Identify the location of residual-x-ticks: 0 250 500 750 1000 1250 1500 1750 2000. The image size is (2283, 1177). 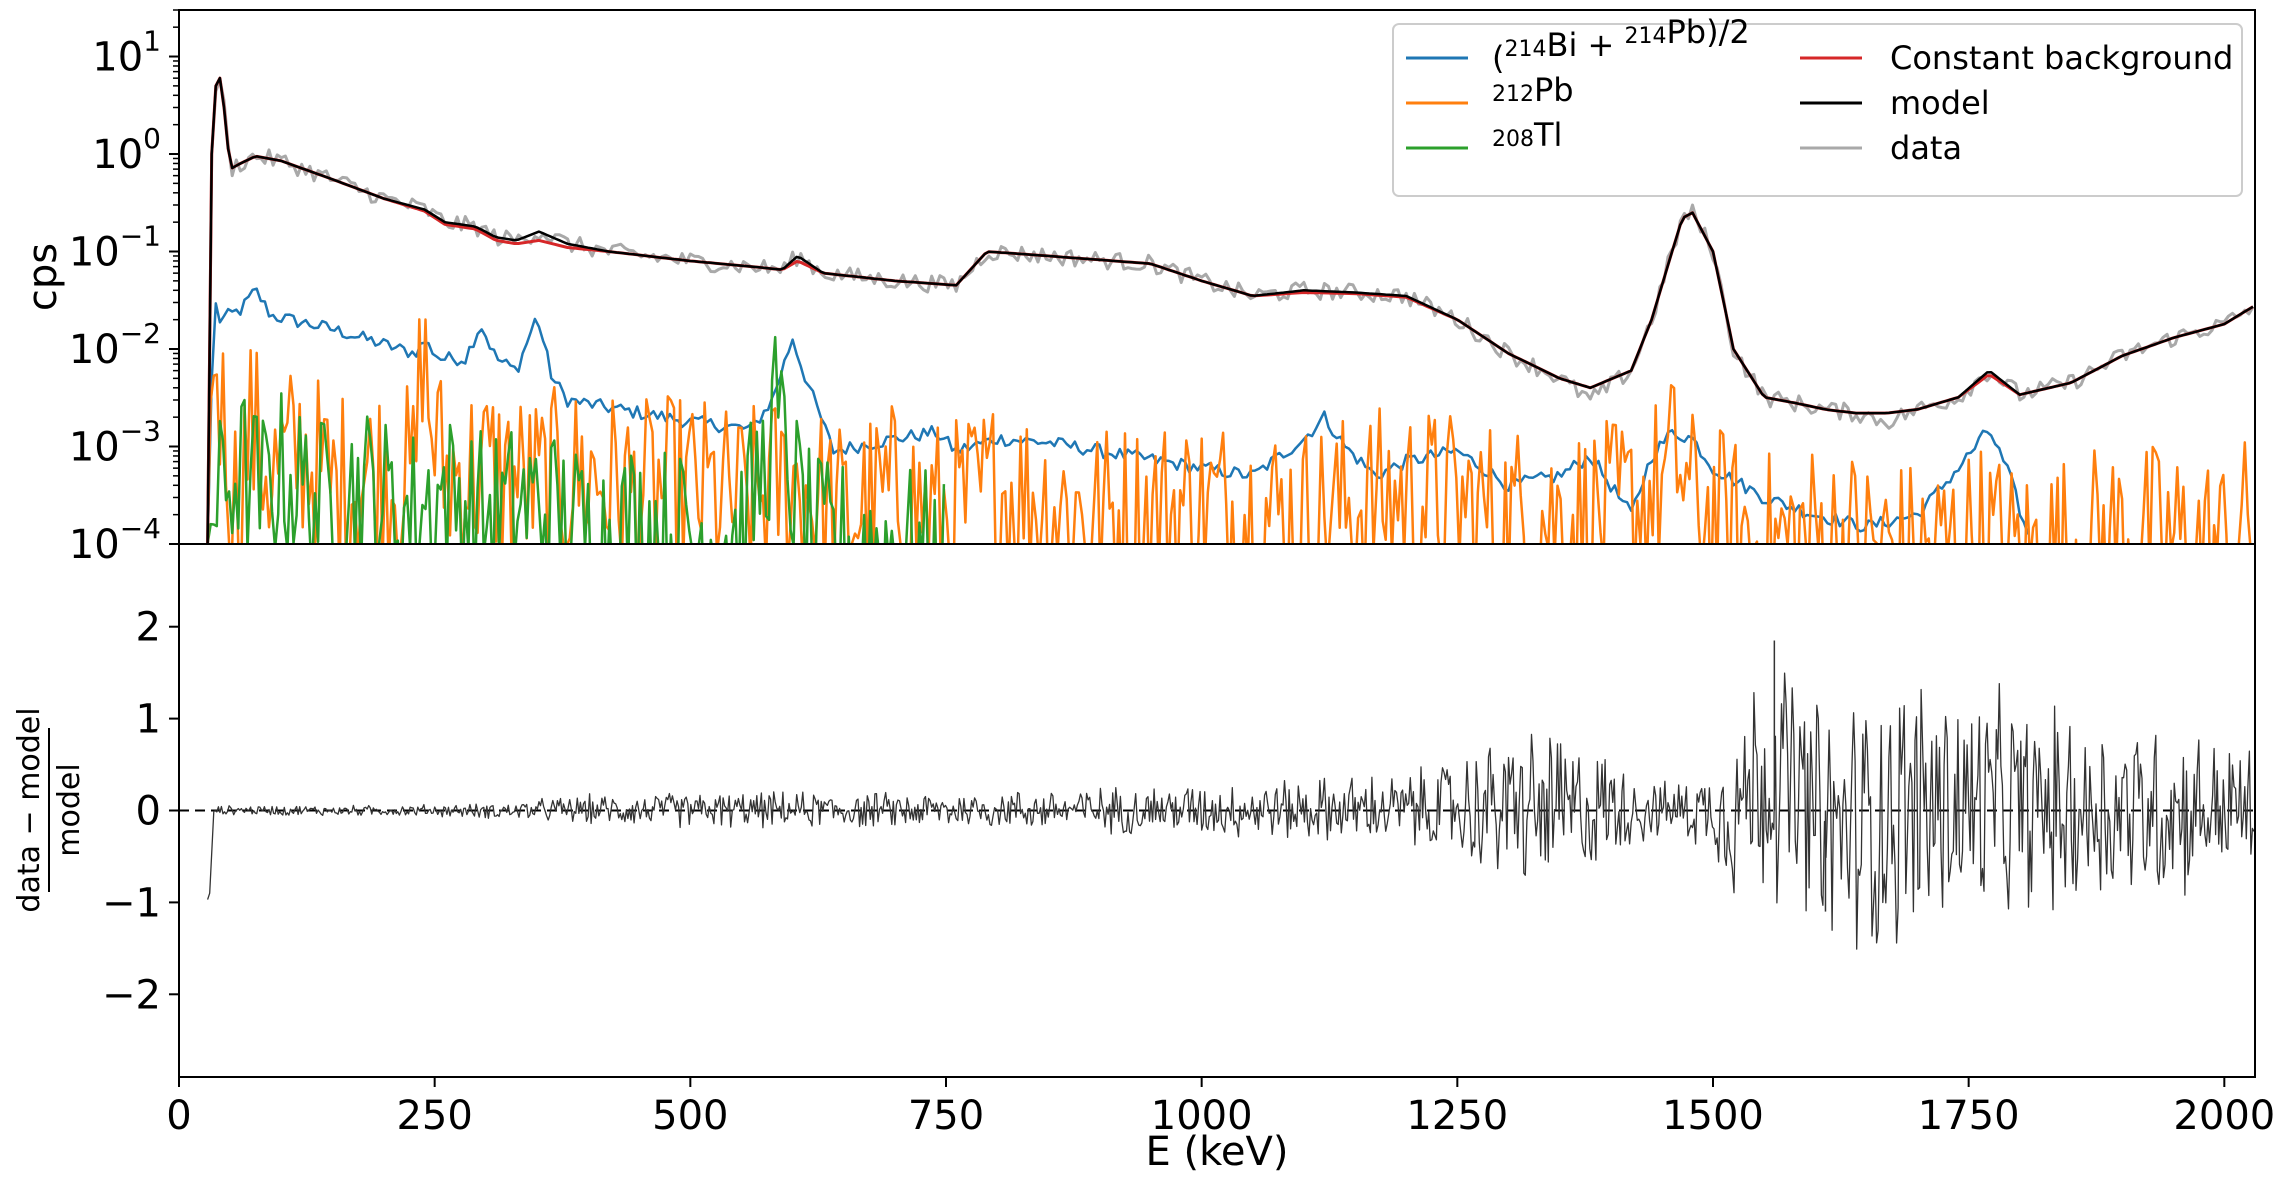
(1220, 1108).